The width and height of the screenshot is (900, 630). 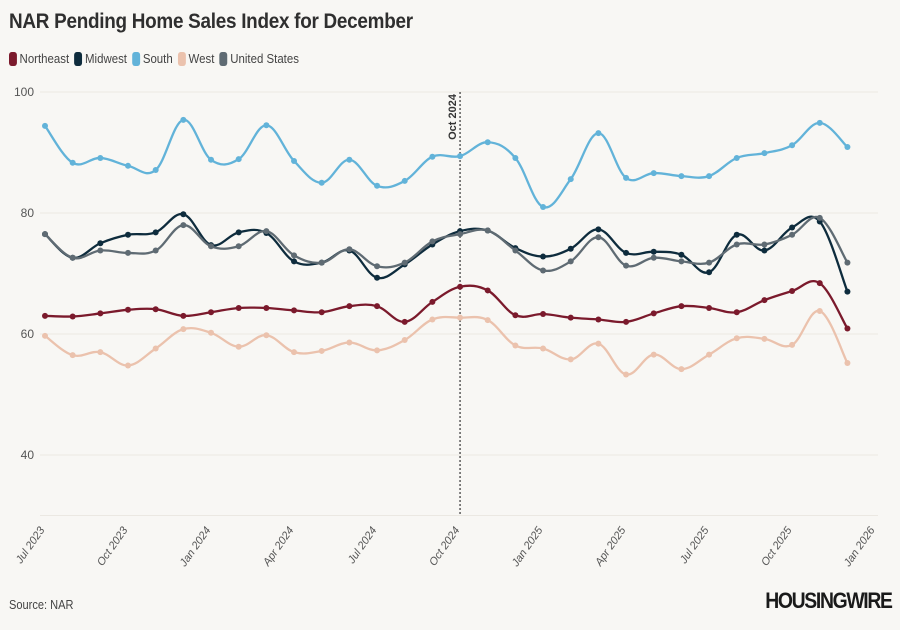 I want to click on x-tick-label: Jan 2026, so click(x=859, y=547).